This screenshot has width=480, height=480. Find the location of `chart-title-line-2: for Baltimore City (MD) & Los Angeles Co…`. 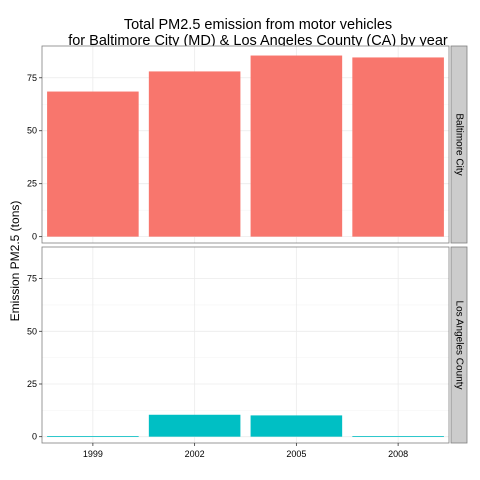

chart-title-line-2: for Baltimore City (MD) & Los Angeles Co… is located at coordinates (258, 41).